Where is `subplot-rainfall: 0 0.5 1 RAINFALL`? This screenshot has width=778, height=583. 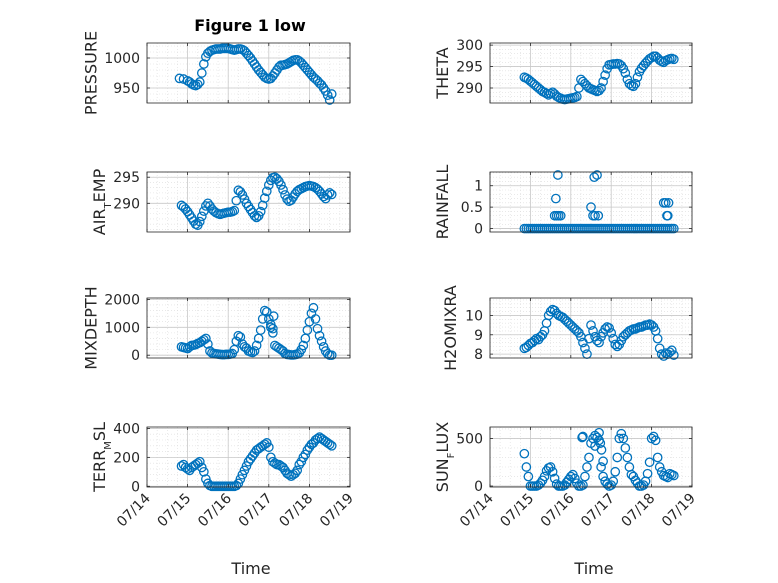
subplot-rainfall: 0 0.5 1 RAINFALL is located at coordinates (563, 202).